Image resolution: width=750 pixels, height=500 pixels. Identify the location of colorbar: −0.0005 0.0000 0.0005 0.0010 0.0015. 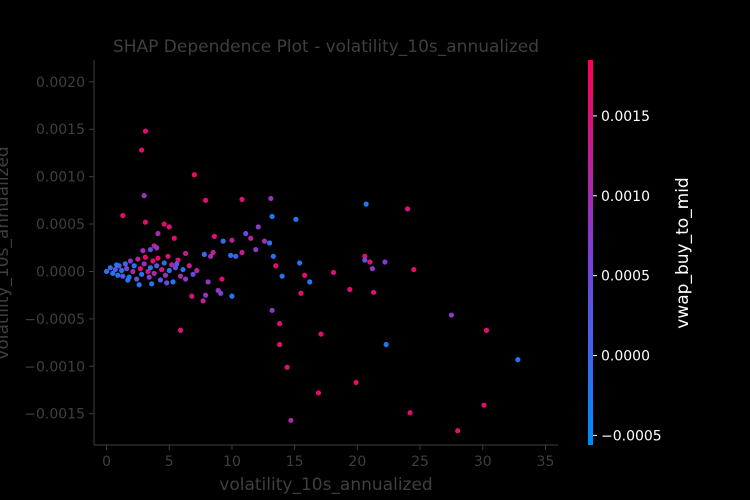
(625, 252).